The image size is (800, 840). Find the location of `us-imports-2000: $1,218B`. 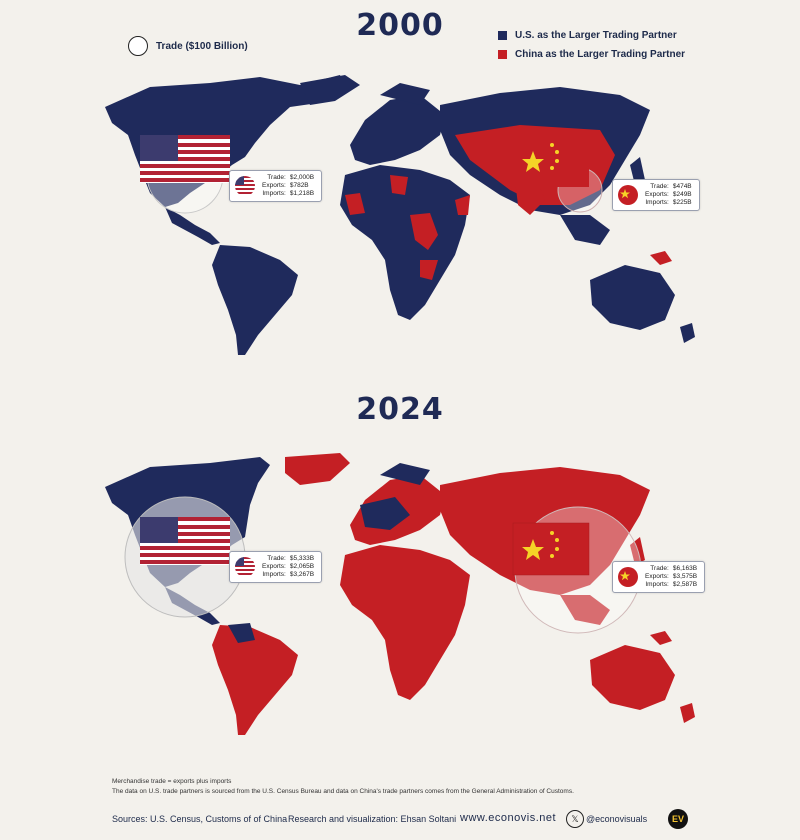

us-imports-2000: $1,218B is located at coordinates (302, 193).